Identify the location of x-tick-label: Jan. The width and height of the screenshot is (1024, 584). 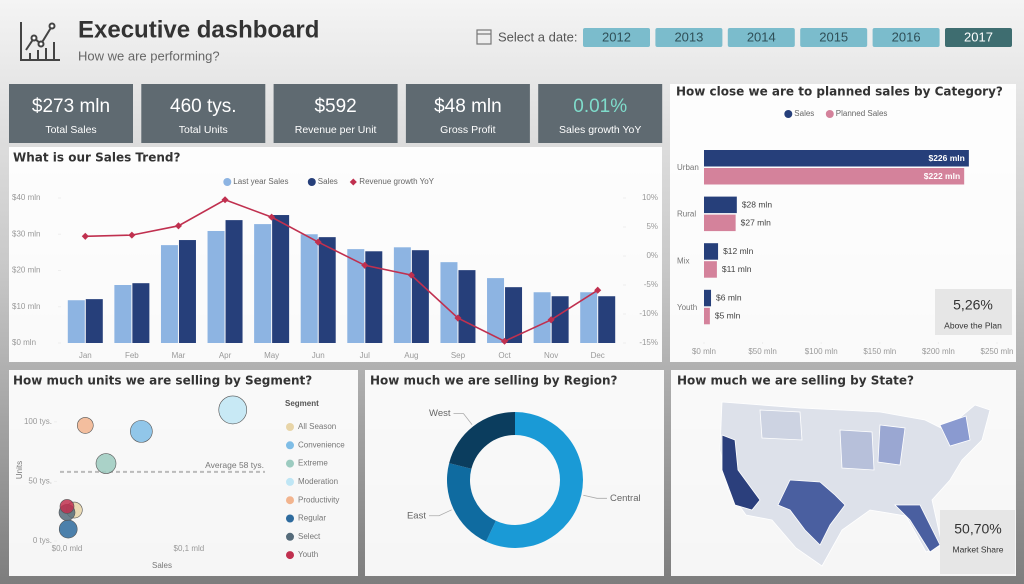
(85, 355).